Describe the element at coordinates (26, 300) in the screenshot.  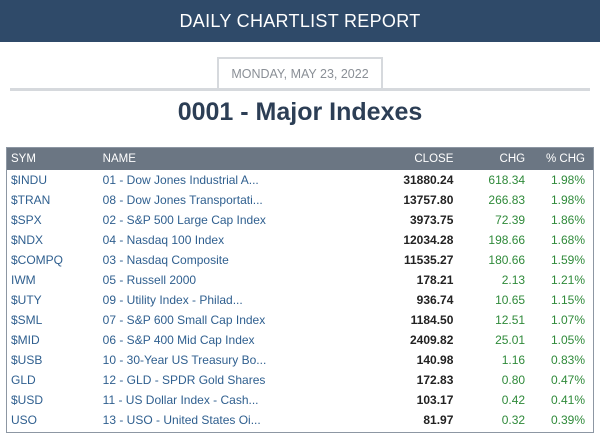
I see `symbol-link: $UTY` at that location.